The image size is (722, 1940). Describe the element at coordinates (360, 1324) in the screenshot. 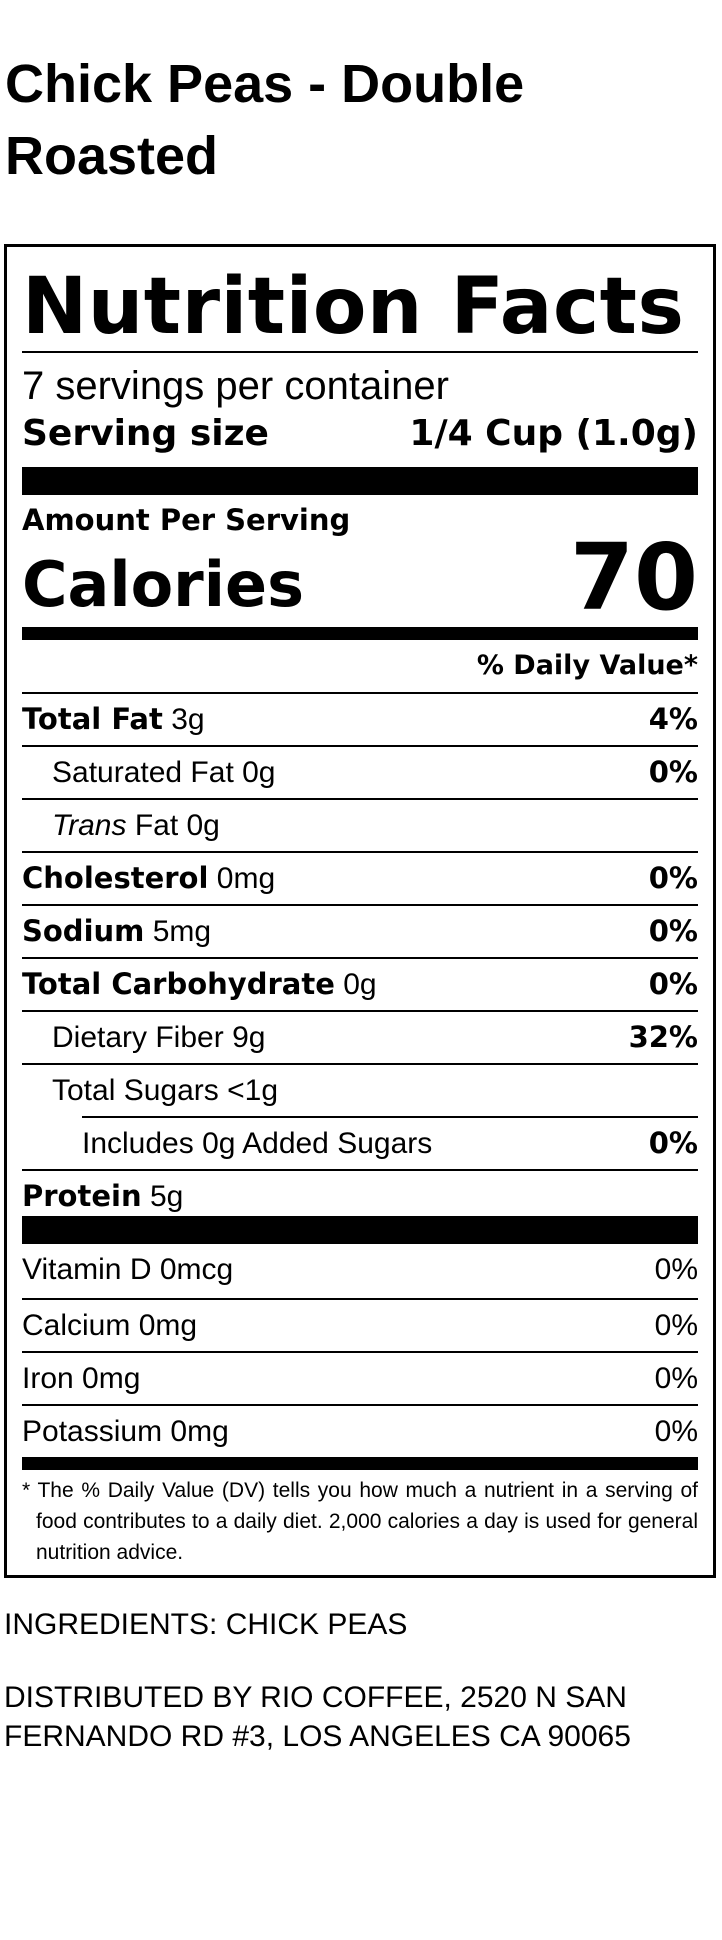

I see `vitamin-row-calcium: Calcium 0mg 0%` at that location.